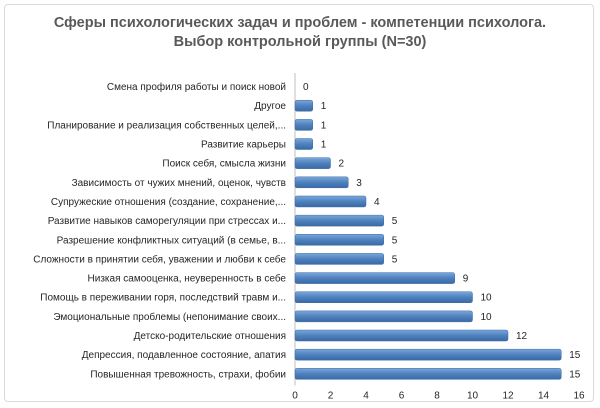  I want to click on chart-title-line2: Выбор контрольной группы (N=30), so click(300, 42).